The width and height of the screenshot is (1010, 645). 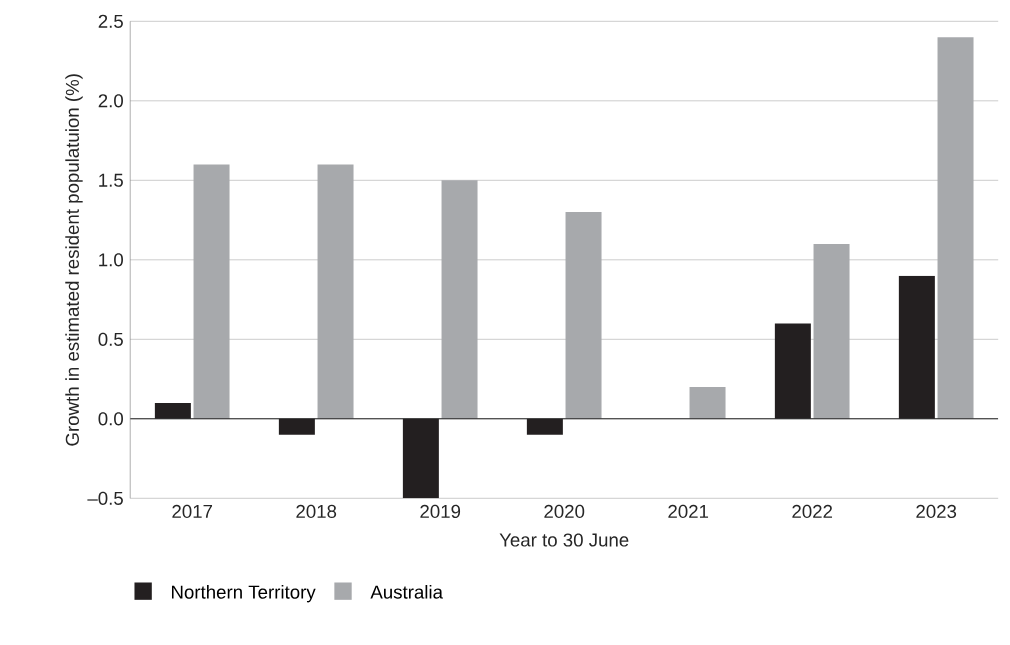 I want to click on y-axis-title: Growth in estimated resident populatuion (%), so click(x=74, y=260).